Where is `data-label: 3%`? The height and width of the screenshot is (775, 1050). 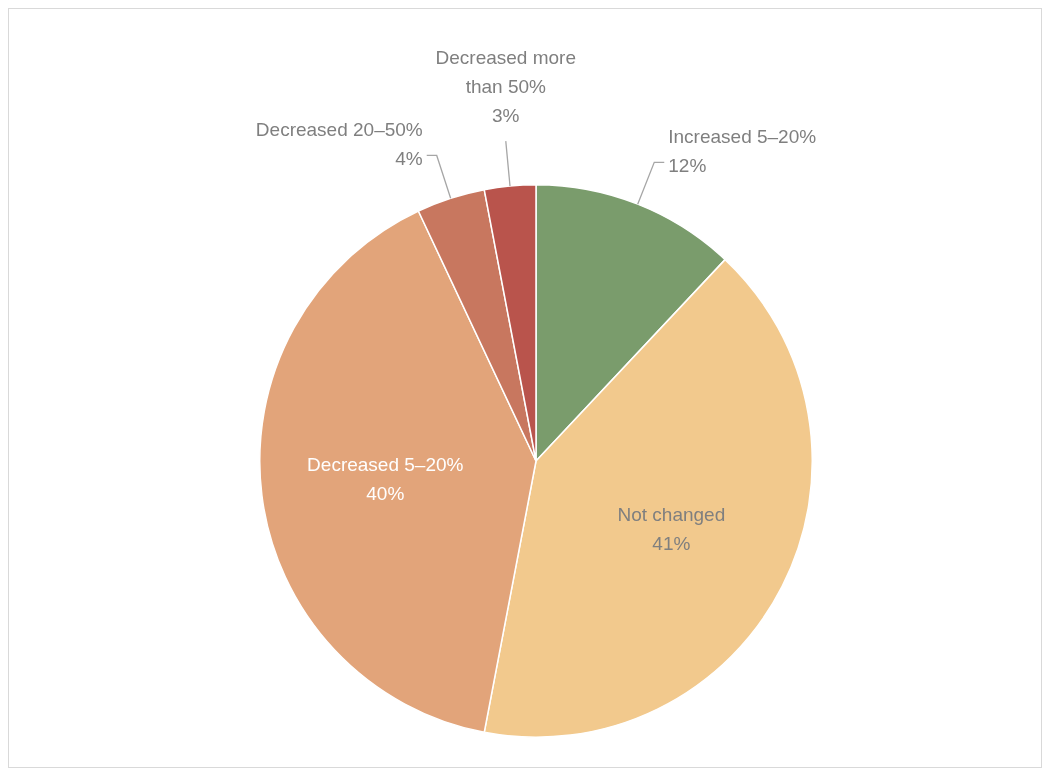 data-label: 3% is located at coordinates (506, 115).